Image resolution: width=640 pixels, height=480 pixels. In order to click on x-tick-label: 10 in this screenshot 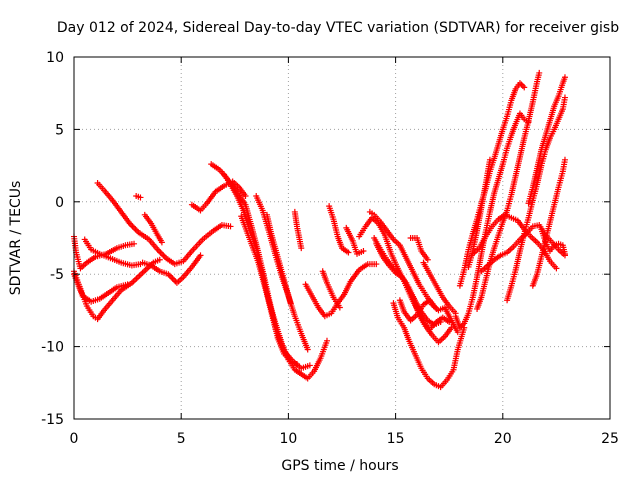, I will do `click(288, 439)`.